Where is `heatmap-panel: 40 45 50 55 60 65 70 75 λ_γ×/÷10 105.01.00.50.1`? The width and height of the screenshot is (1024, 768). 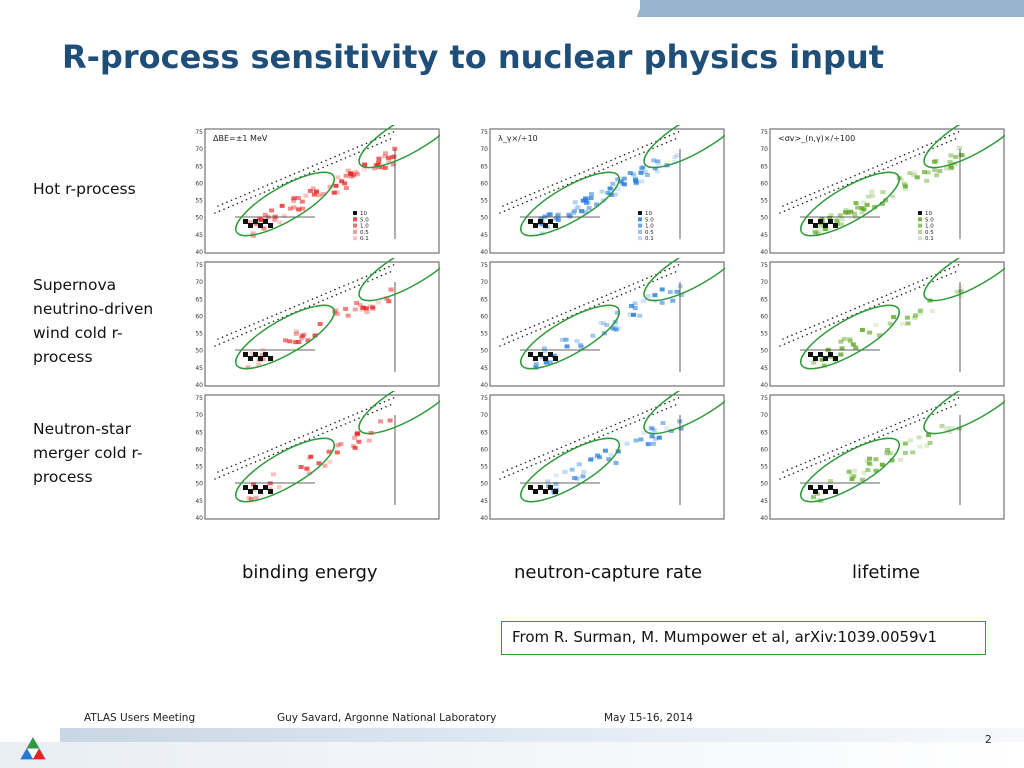 heatmap-panel: 40 45 50 55 60 65 70 75 λ_γ×/÷10 105.01.00.50.1 is located at coordinates (602, 190).